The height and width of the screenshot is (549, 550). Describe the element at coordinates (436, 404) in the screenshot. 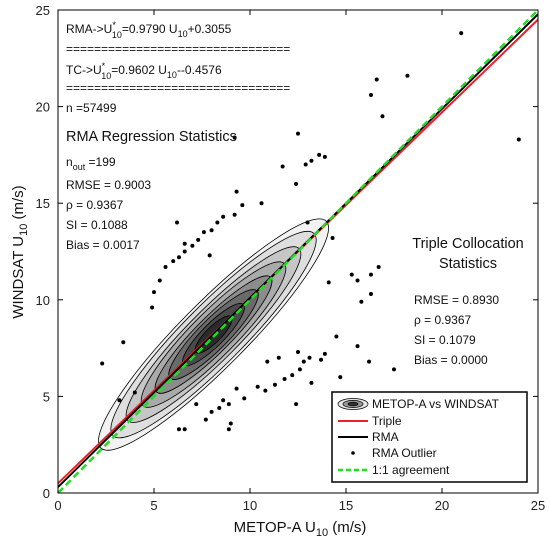

I see `legend-label-contour: METOP-A vs WINDSAT` at that location.